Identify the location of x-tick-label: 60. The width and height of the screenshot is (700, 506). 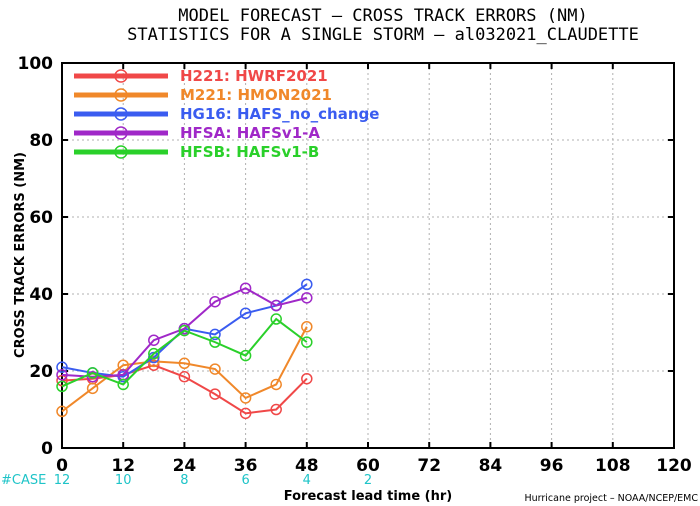
(368, 466).